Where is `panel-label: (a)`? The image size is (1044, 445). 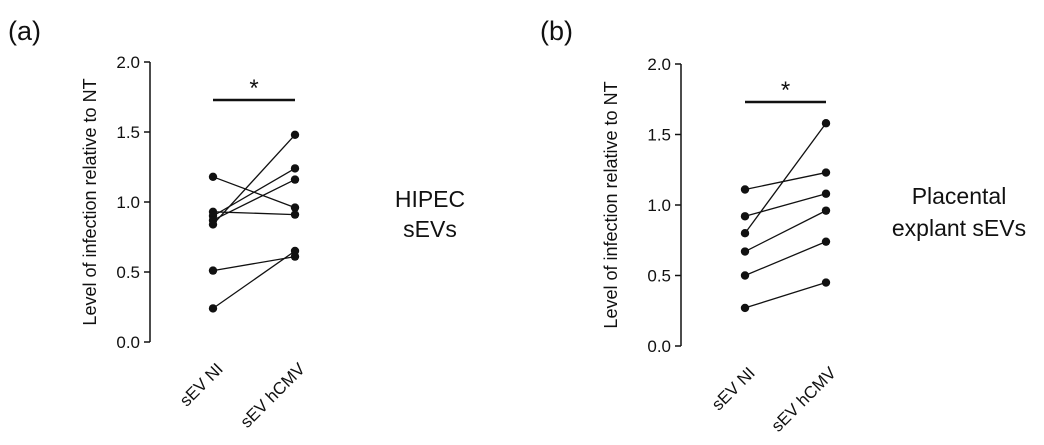 panel-label: (a) is located at coordinates (24, 31).